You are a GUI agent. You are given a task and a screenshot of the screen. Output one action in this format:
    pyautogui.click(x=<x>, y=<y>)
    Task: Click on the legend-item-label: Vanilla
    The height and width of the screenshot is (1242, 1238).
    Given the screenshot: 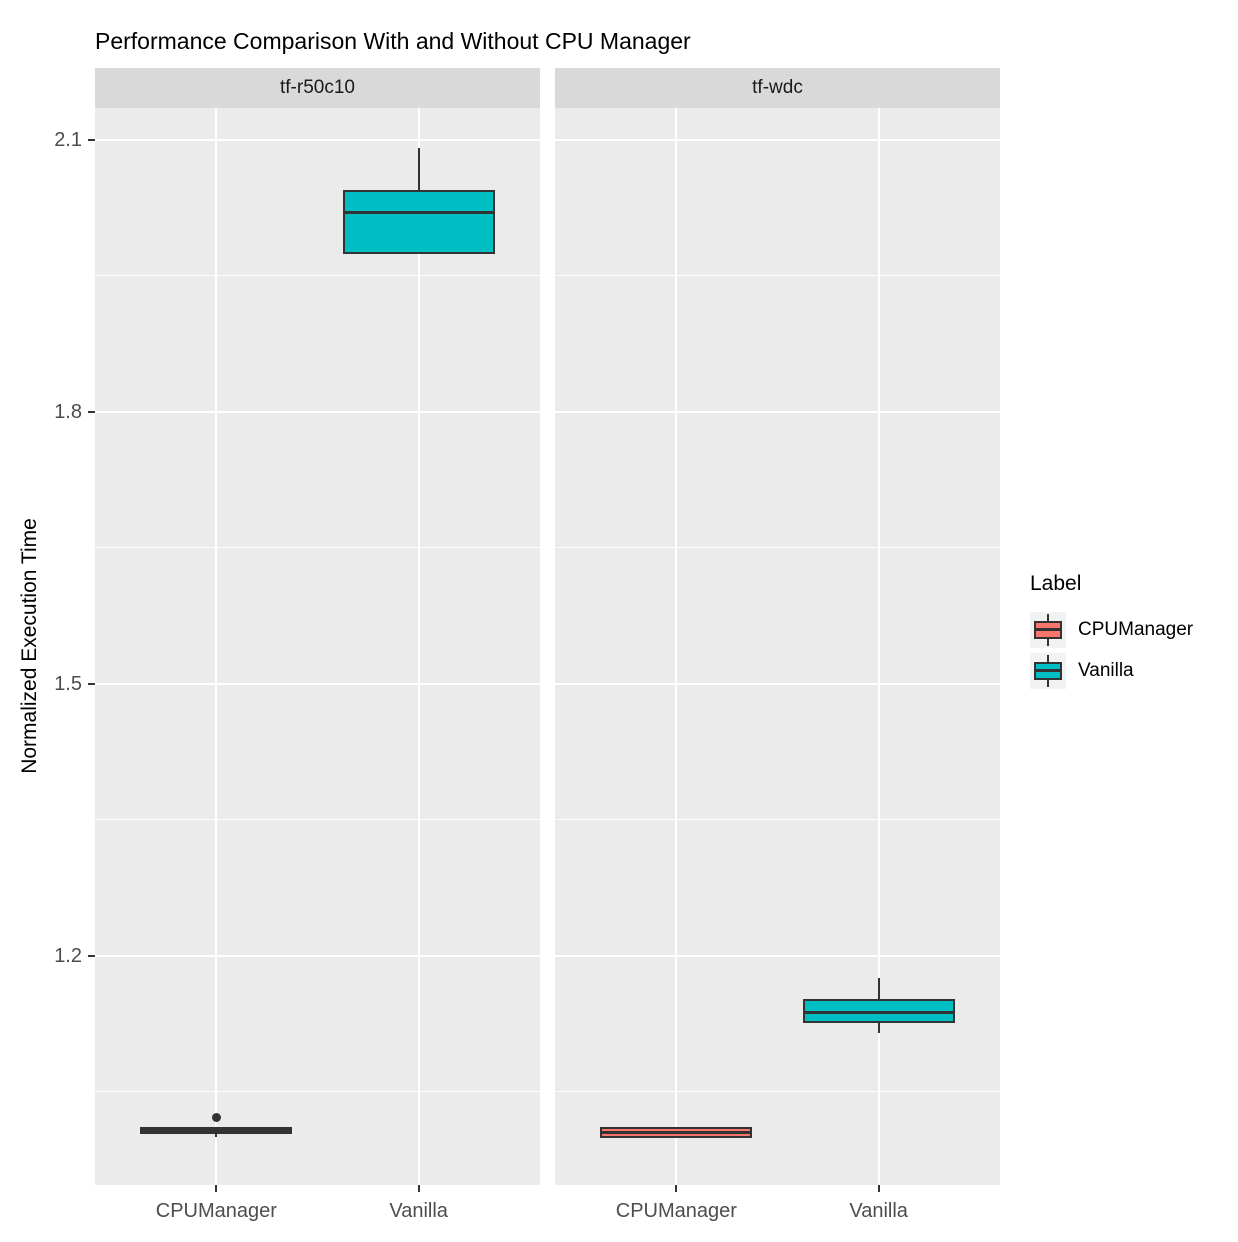 What is the action you would take?
    pyautogui.click(x=1106, y=670)
    